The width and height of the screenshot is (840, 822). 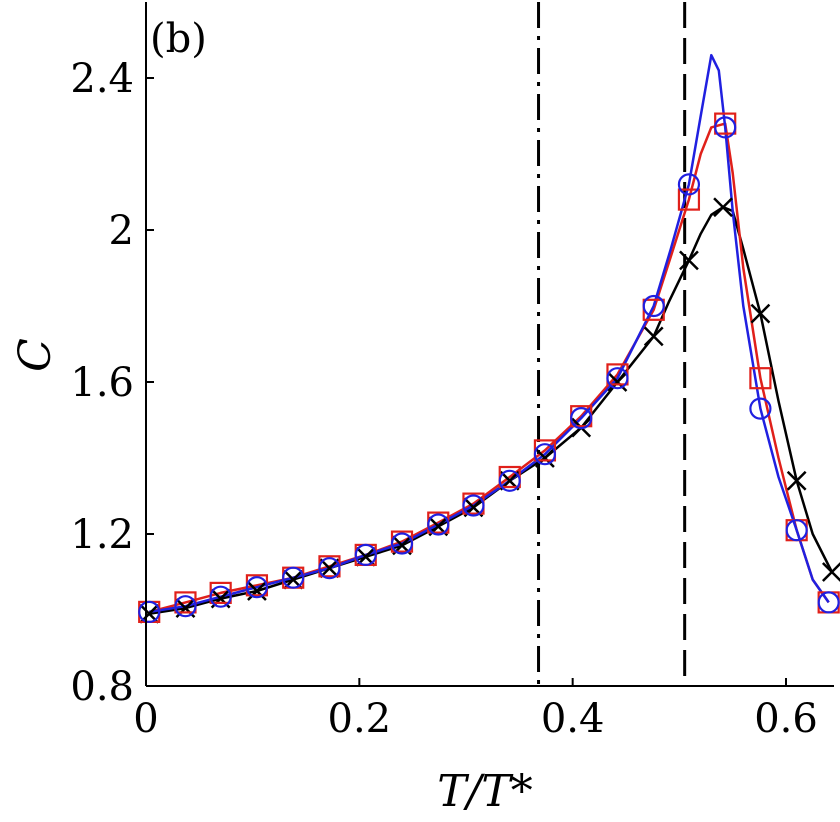 I want to click on panel-label: (b), so click(x=178, y=39).